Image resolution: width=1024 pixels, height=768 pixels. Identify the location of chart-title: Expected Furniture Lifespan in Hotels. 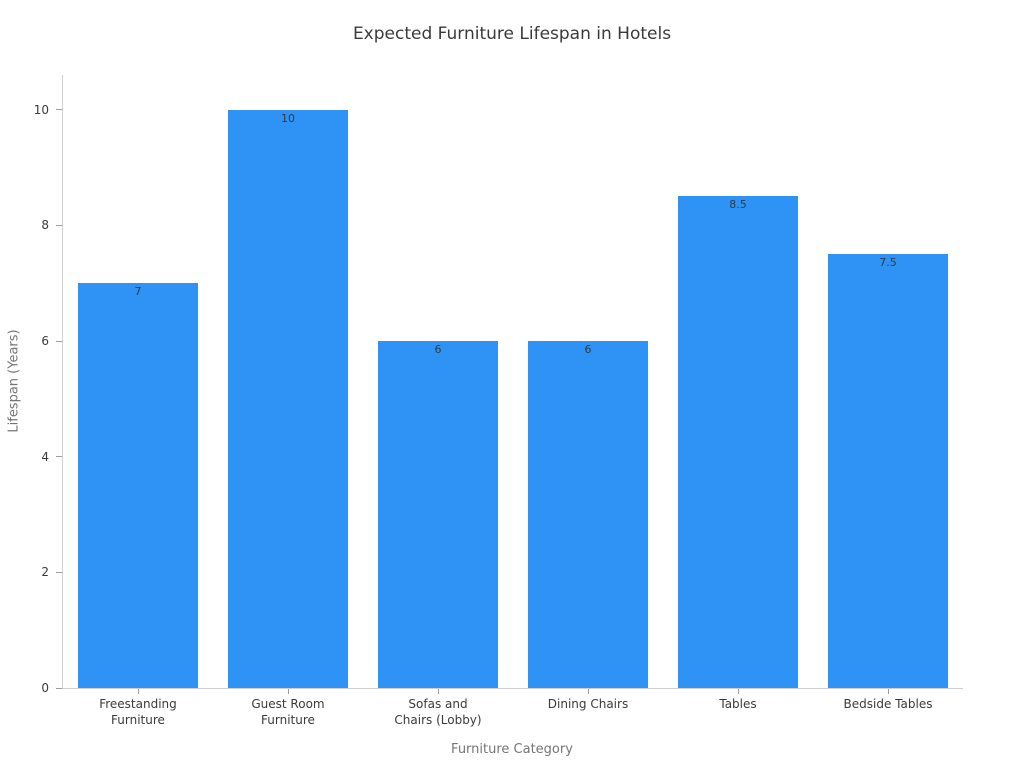
(512, 34).